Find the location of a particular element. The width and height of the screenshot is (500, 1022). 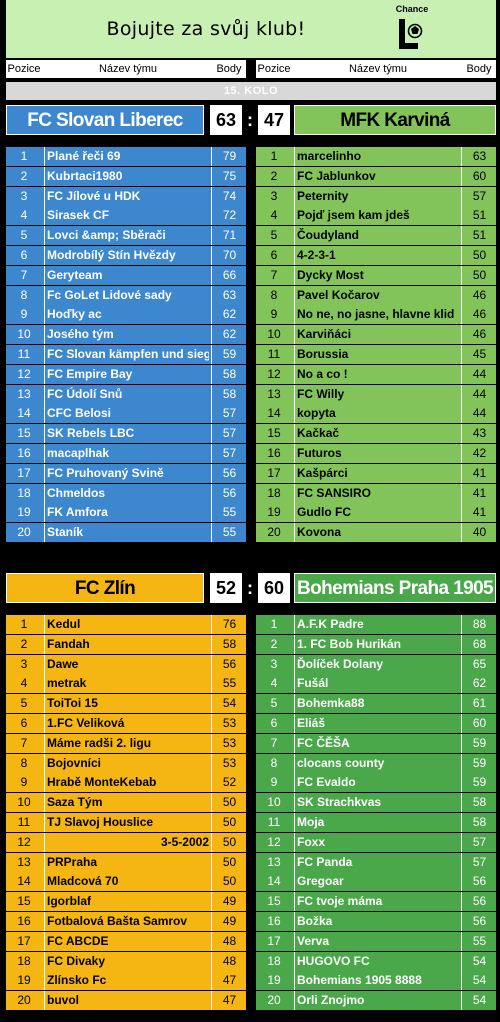

row-points: 72 is located at coordinates (229, 215).